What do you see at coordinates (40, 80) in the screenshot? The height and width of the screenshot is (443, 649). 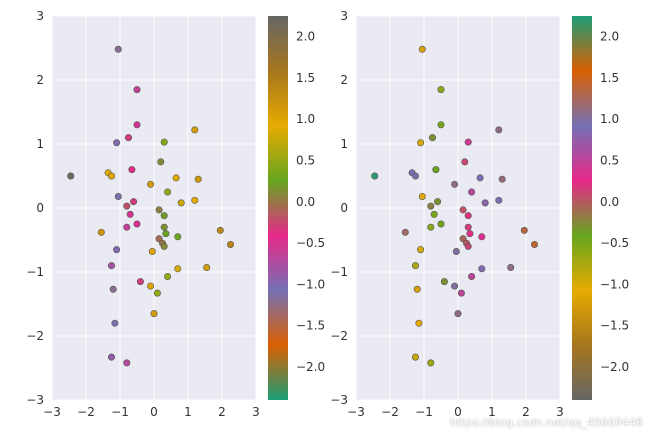 I see `y-tick-label: 2` at bounding box center [40, 80].